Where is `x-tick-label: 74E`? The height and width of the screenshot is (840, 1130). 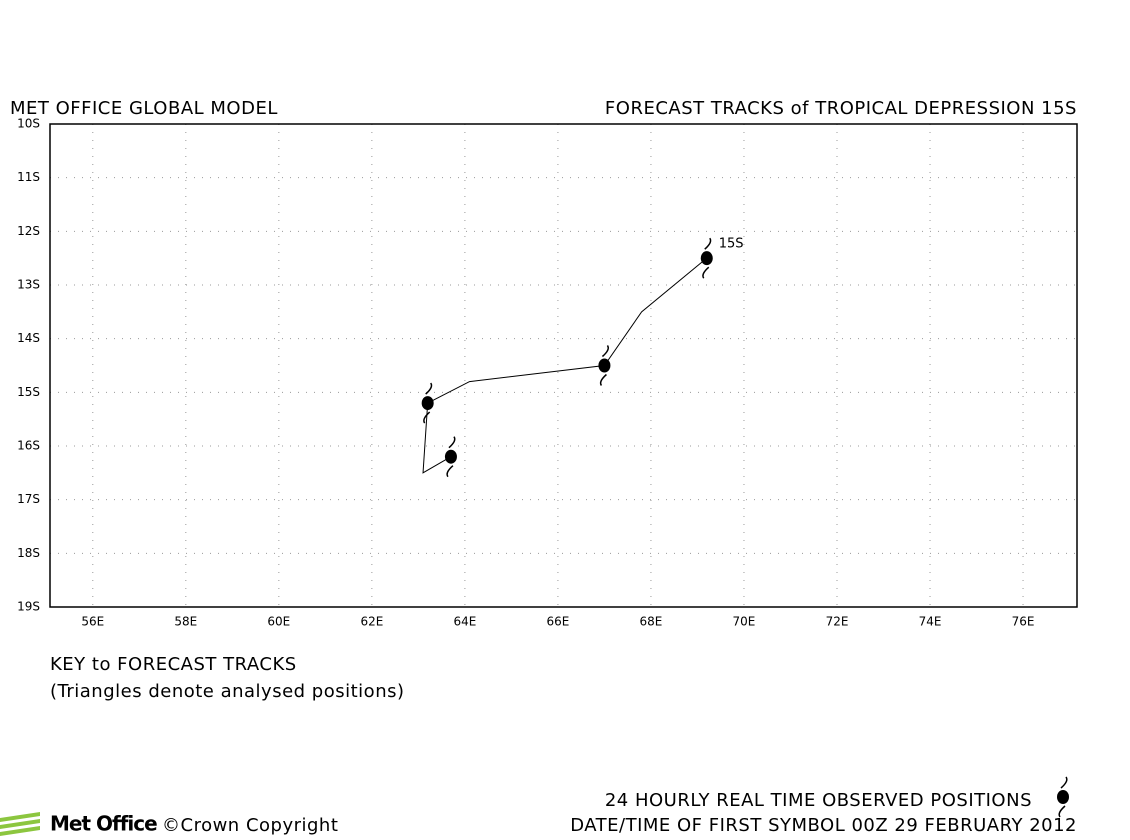
x-tick-label: 74E is located at coordinates (930, 622).